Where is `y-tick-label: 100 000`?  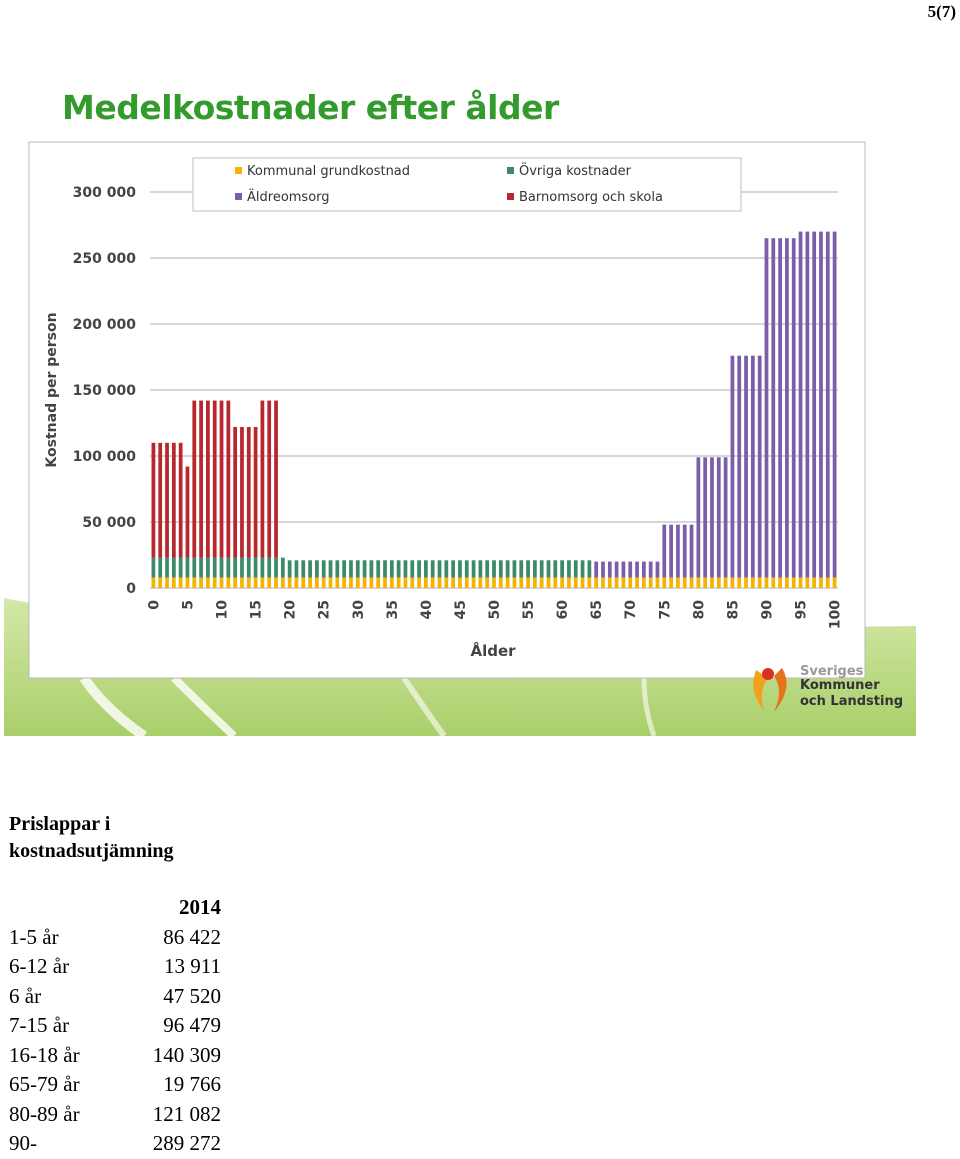 y-tick-label: 100 000 is located at coordinates (105, 457).